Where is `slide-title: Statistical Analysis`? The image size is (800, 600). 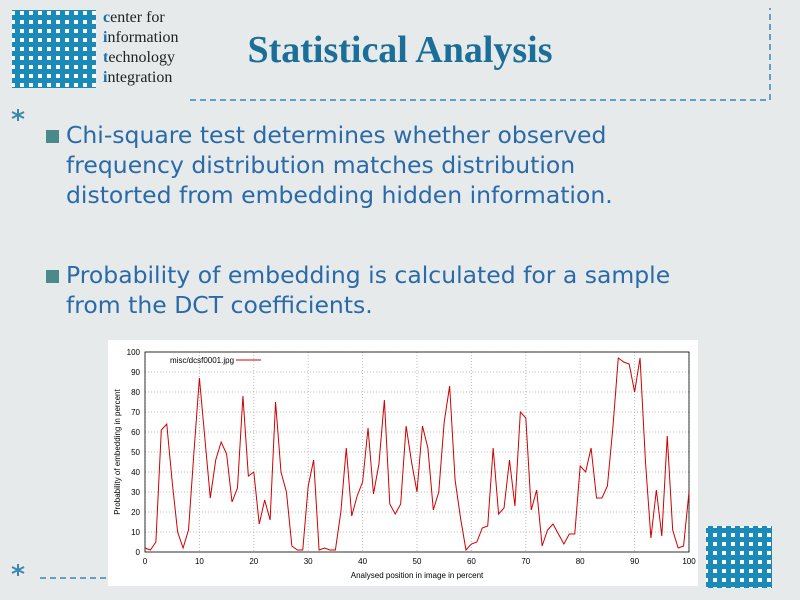
slide-title: Statistical Analysis is located at coordinates (400, 50).